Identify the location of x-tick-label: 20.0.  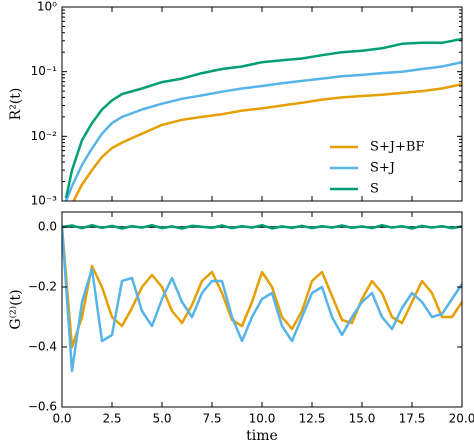
(461, 419).